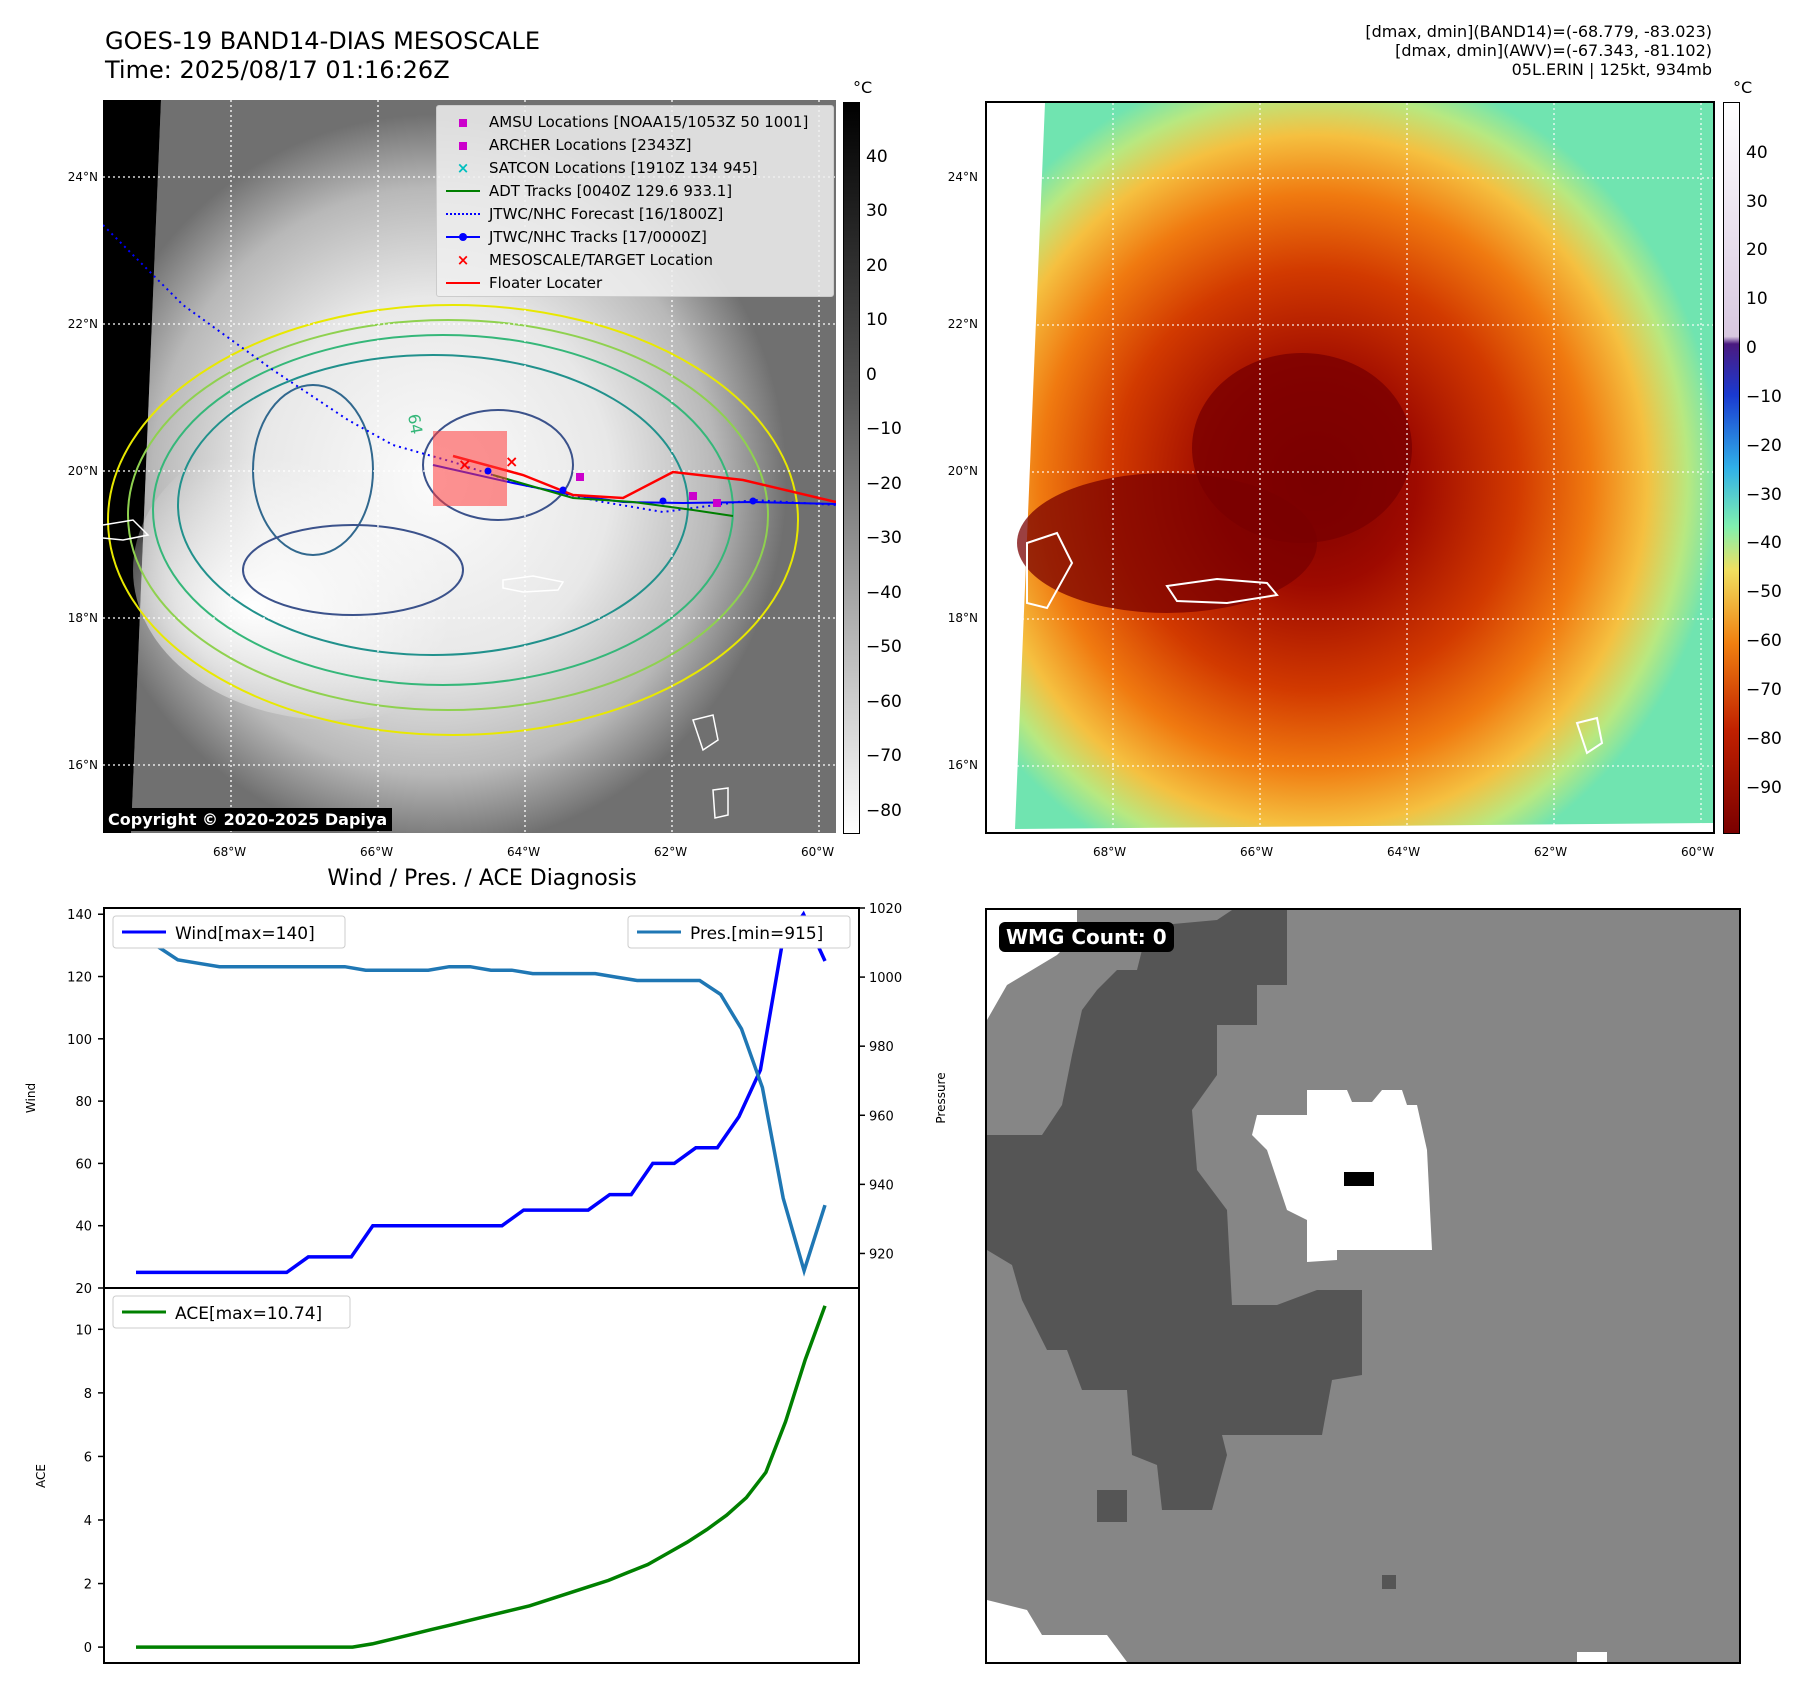  I want to click on colorbar-unit-right: °C, so click(1743, 87).